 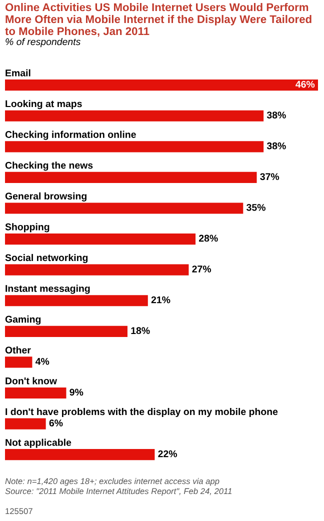 What do you see at coordinates (256, 207) in the screenshot?
I see `data-label: 35%` at bounding box center [256, 207].